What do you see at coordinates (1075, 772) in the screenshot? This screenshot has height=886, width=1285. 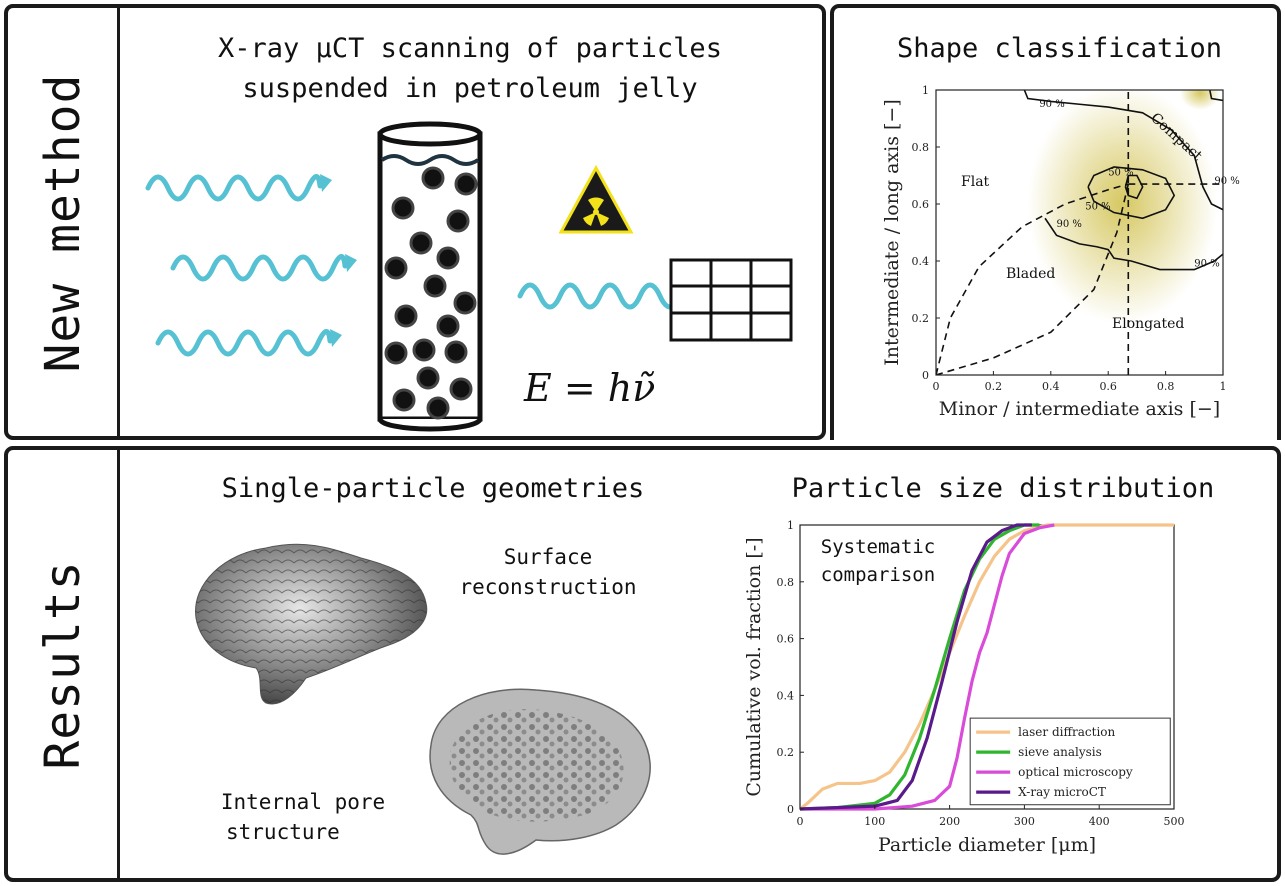 I see `legend-label: optical microscopy` at bounding box center [1075, 772].